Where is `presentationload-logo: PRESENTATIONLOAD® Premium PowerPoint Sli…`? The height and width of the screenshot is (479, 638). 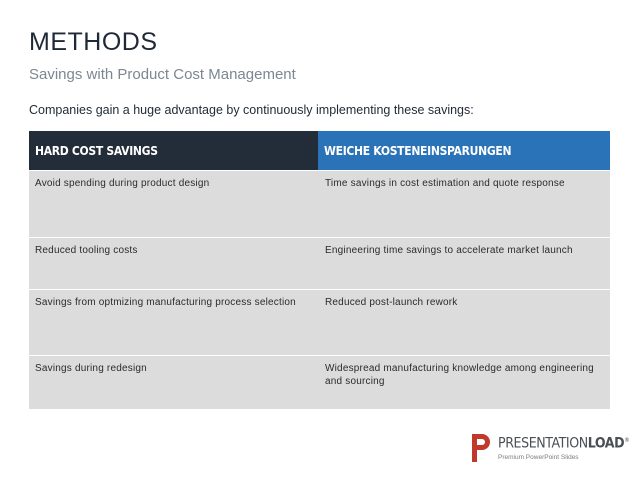 presentationload-logo: PRESENTATIONLOAD® Premium PowerPoint Sli… is located at coordinates (550, 448).